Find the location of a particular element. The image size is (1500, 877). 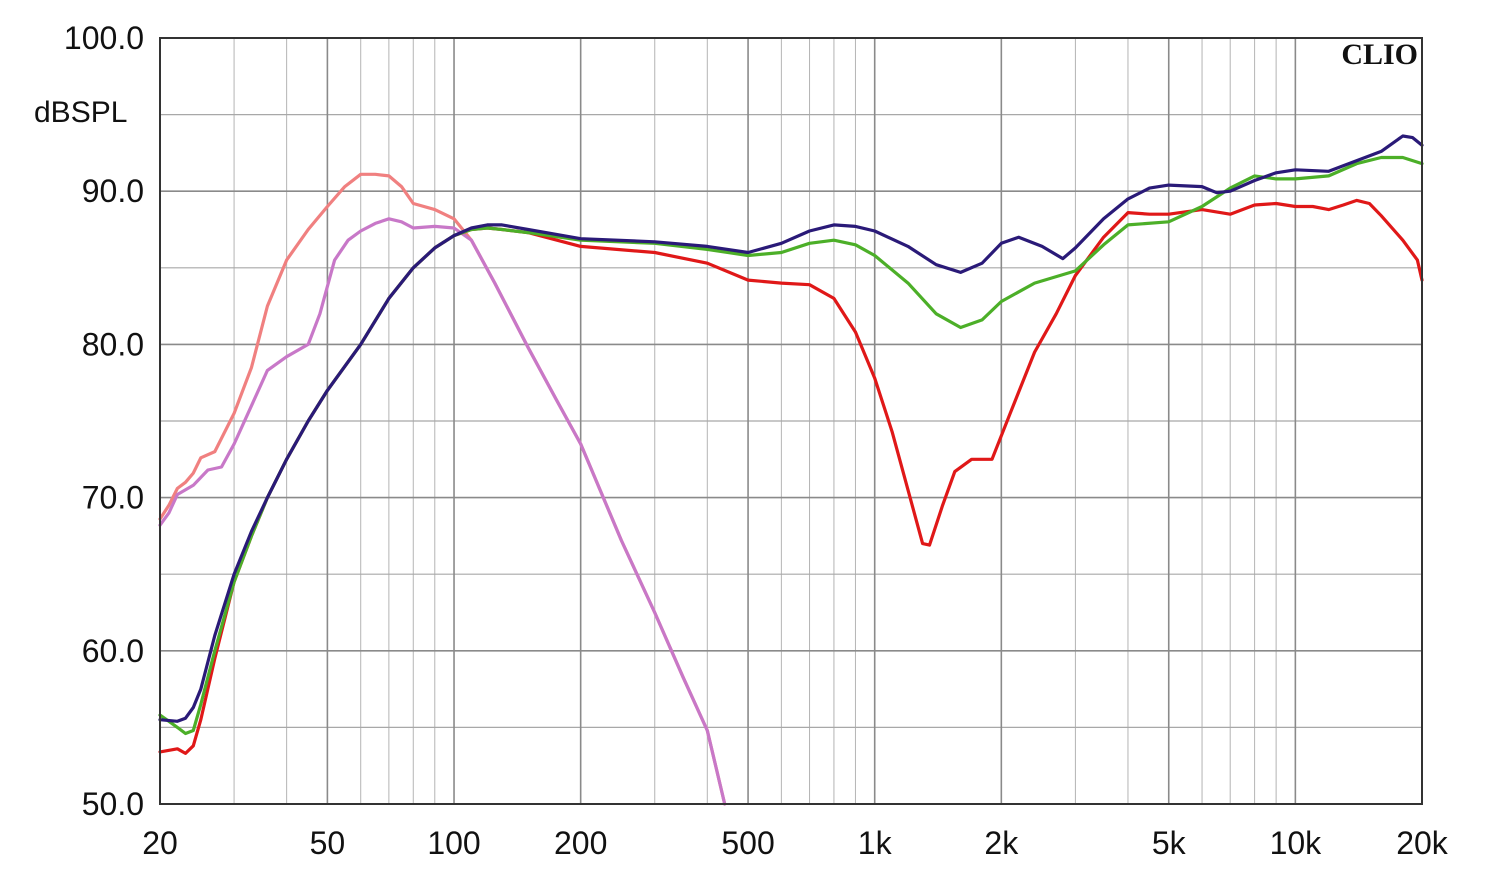

x-tick-label: 10k is located at coordinates (1296, 843).